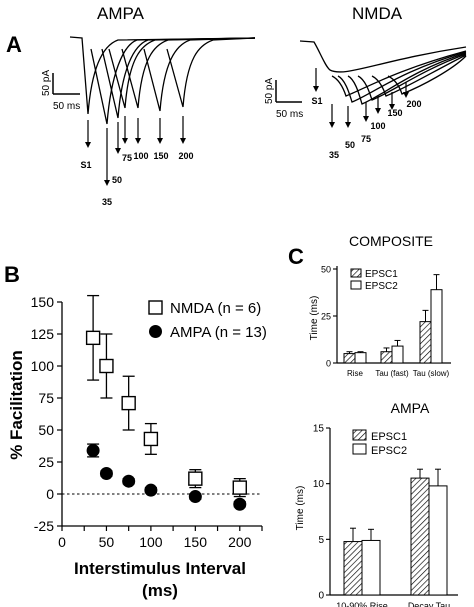  Describe the element at coordinates (350, 145) in the screenshot. I see `nmda-stim-label-50: 50` at that location.